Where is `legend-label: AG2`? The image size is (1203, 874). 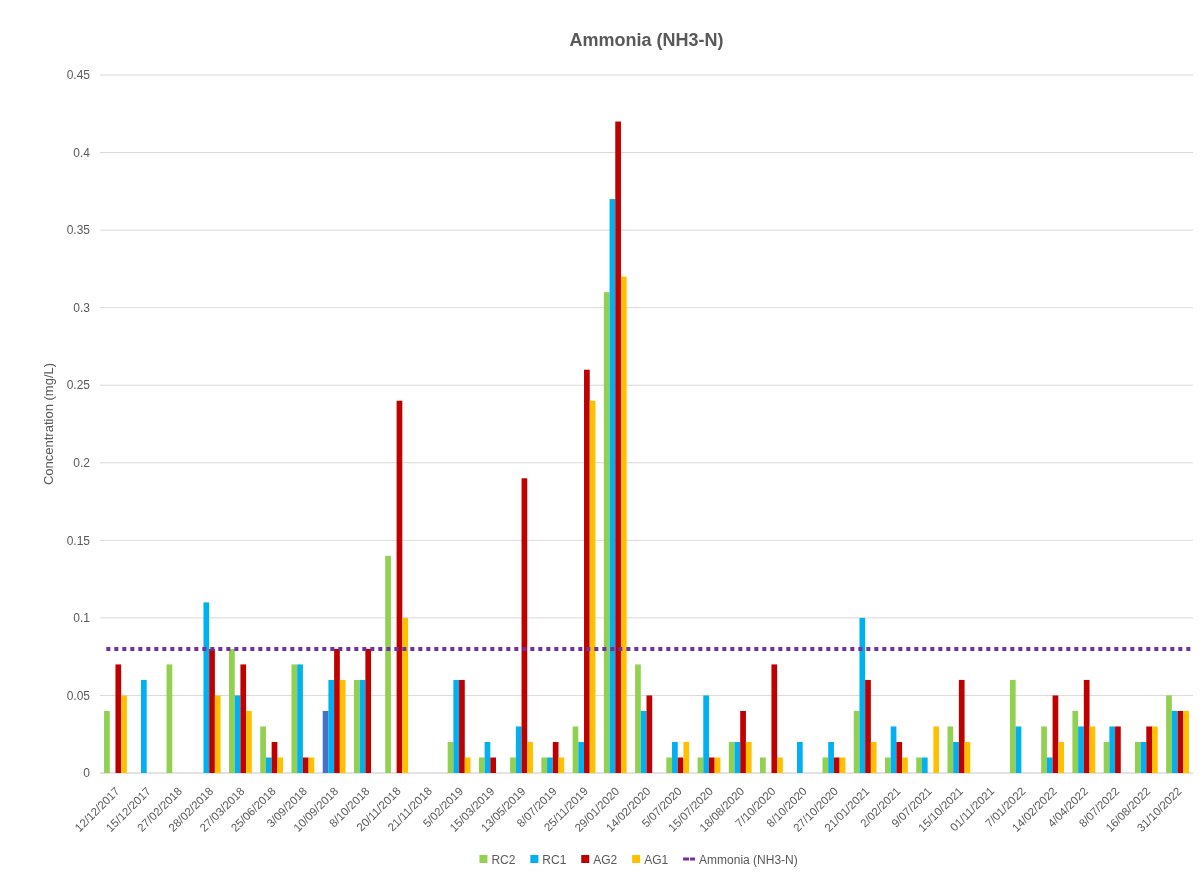
legend-label: AG2 is located at coordinates (605, 859).